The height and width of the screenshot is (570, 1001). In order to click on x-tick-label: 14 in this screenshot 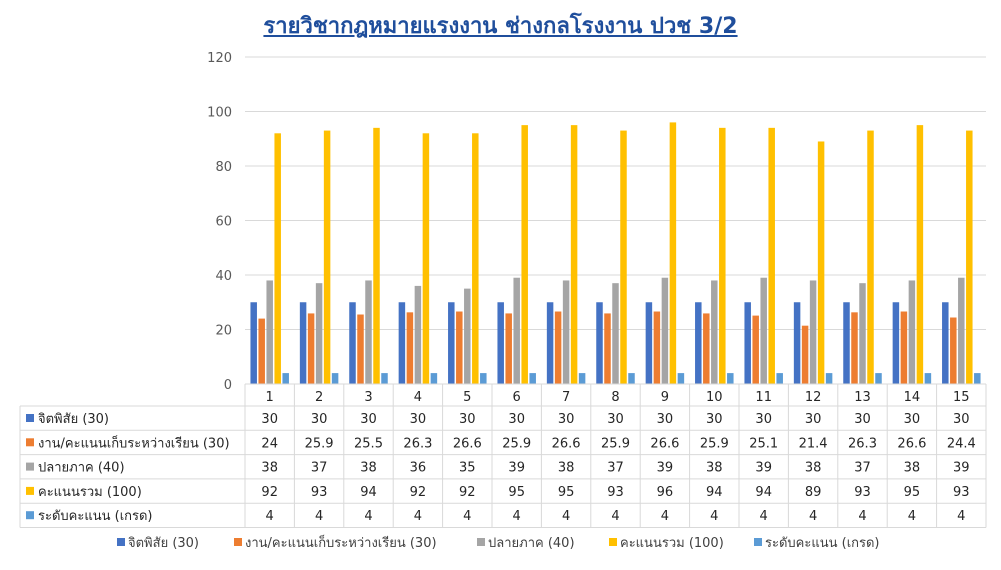, I will do `click(912, 397)`.